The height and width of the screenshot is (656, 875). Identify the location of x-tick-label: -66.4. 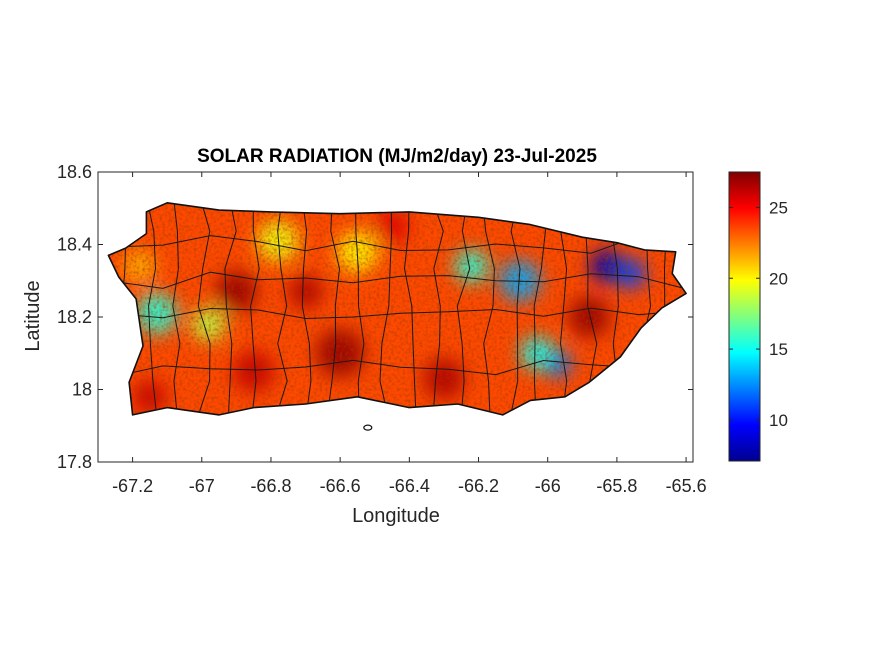
(409, 486).